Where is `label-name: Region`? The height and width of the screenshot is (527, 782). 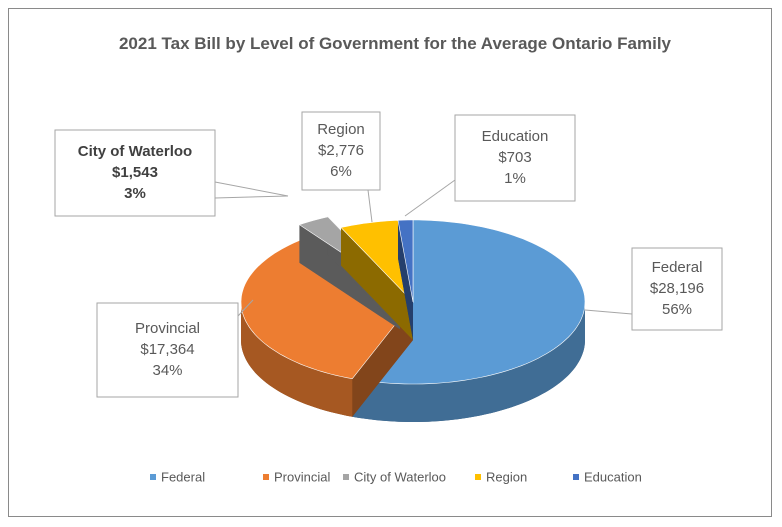 label-name: Region is located at coordinates (341, 129).